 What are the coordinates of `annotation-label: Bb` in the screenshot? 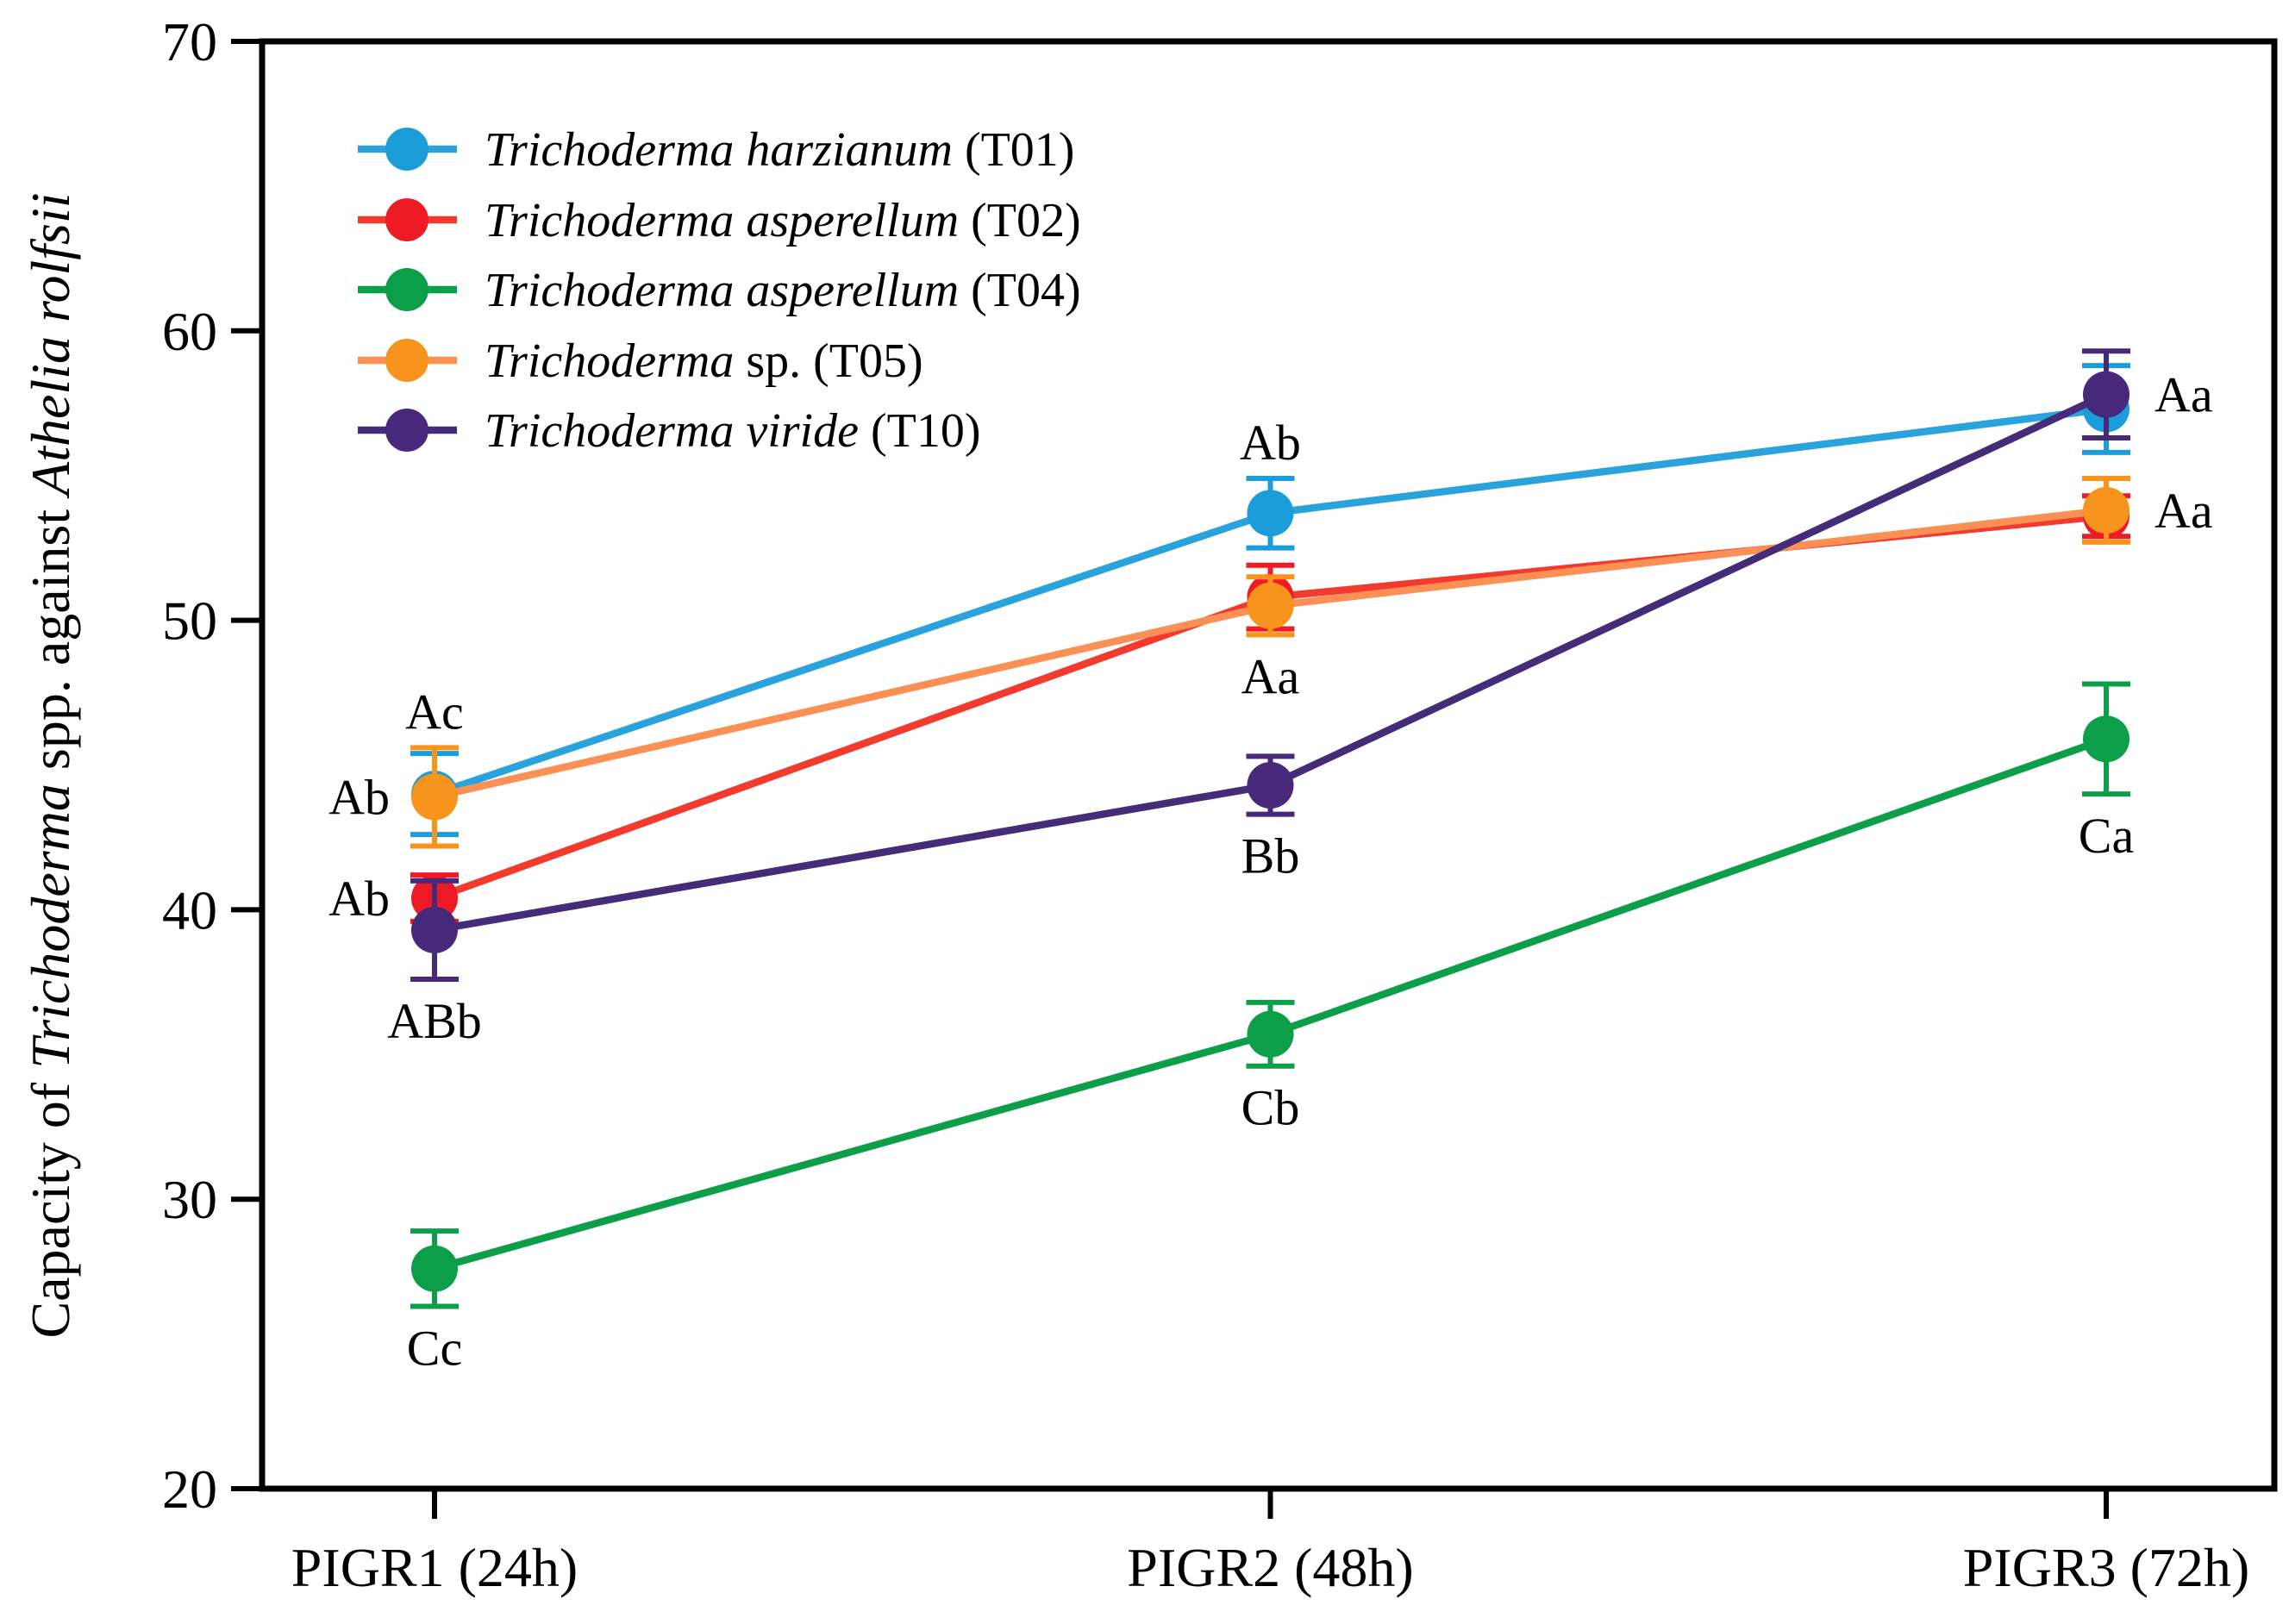 It's located at (1271, 856).